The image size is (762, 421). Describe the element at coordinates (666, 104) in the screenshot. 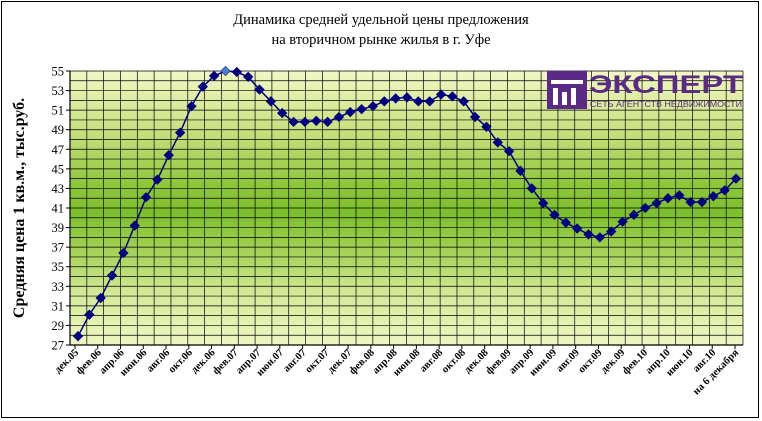

I see `logo-tagline: СЕТЬ АГЕНТСТВ НЕДВИЖИМОСТИ` at that location.